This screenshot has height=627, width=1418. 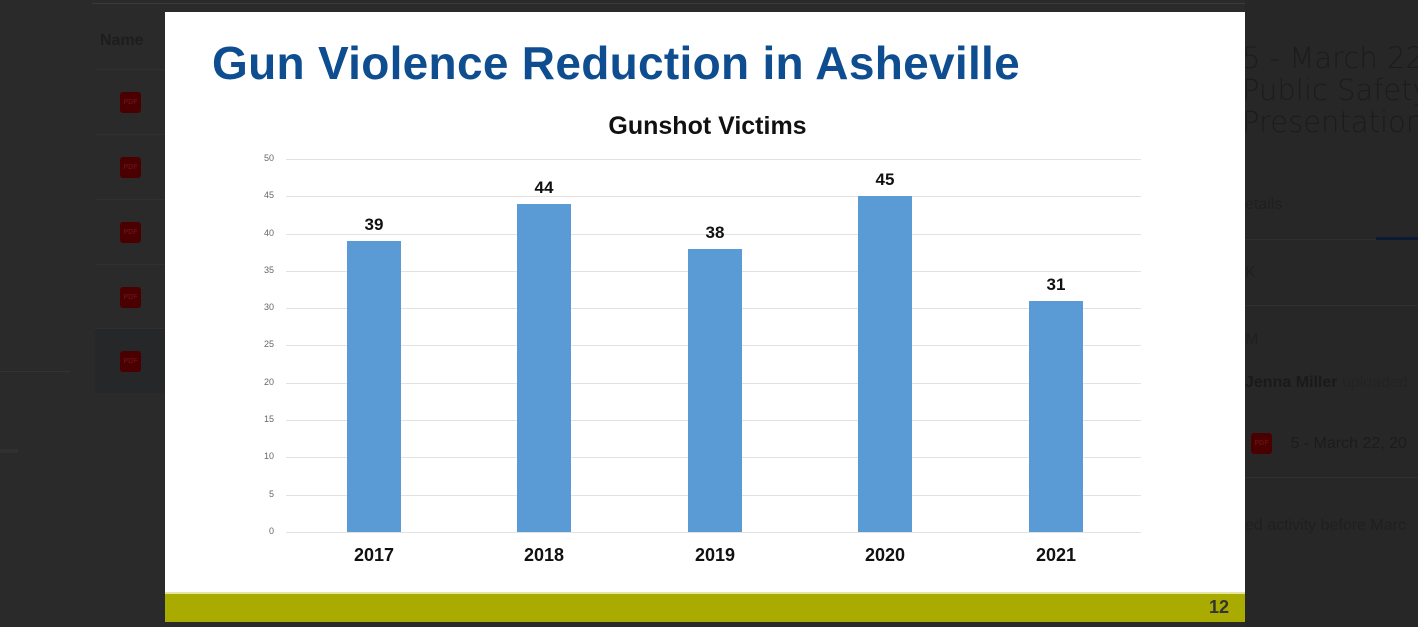 What do you see at coordinates (374, 555) in the screenshot?
I see `x-tick-label: 2017` at bounding box center [374, 555].